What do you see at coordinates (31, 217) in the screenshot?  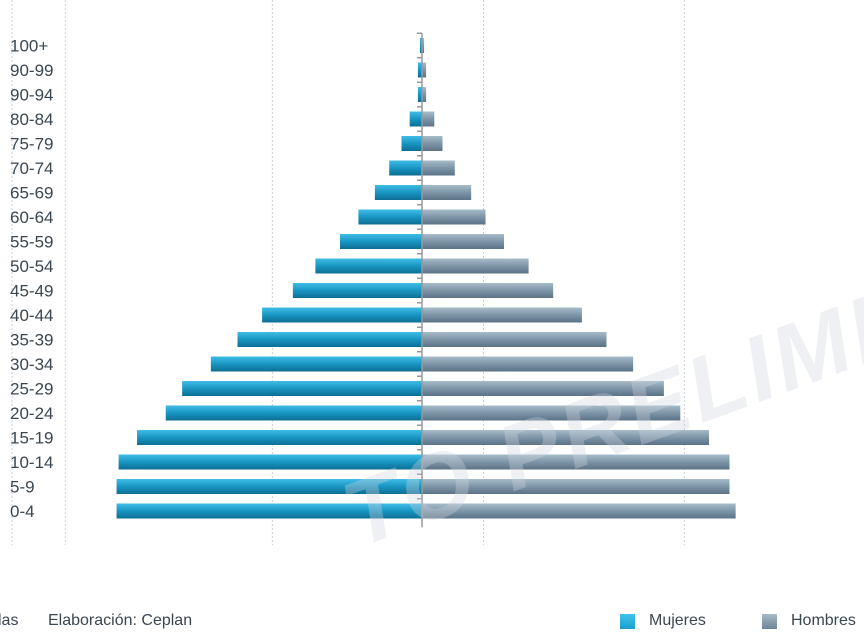 I see `tick-label-60-64: 60-64` at bounding box center [31, 217].